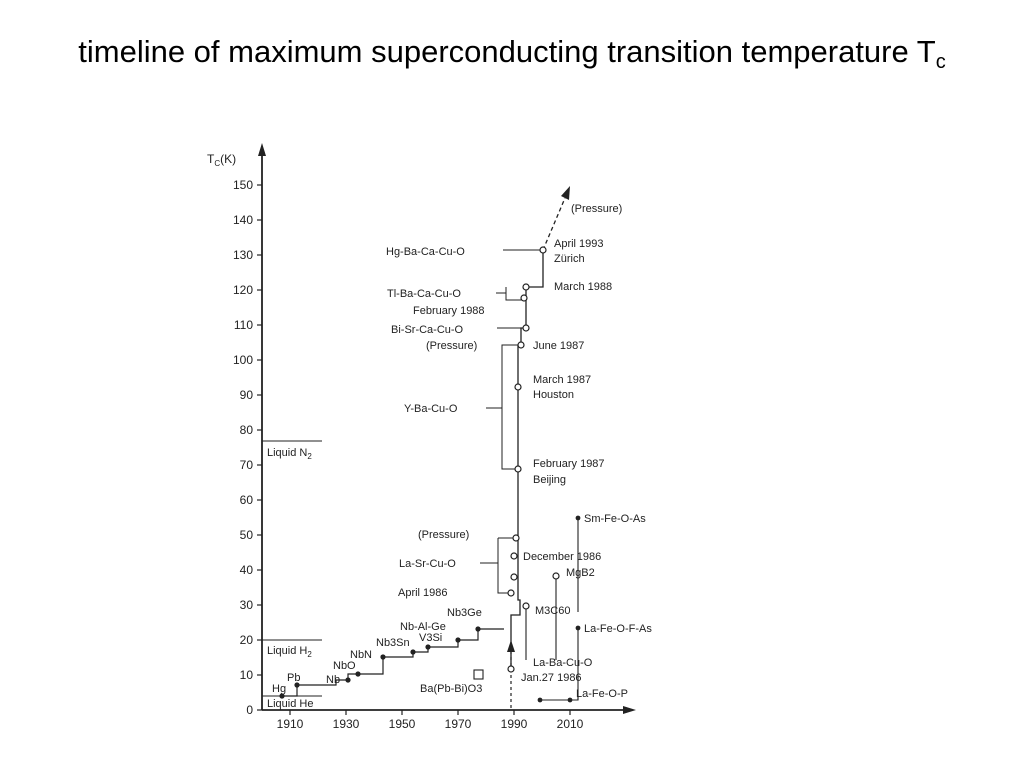  Describe the element at coordinates (243, 360) in the screenshot. I see `y-tick-label: 100` at that location.